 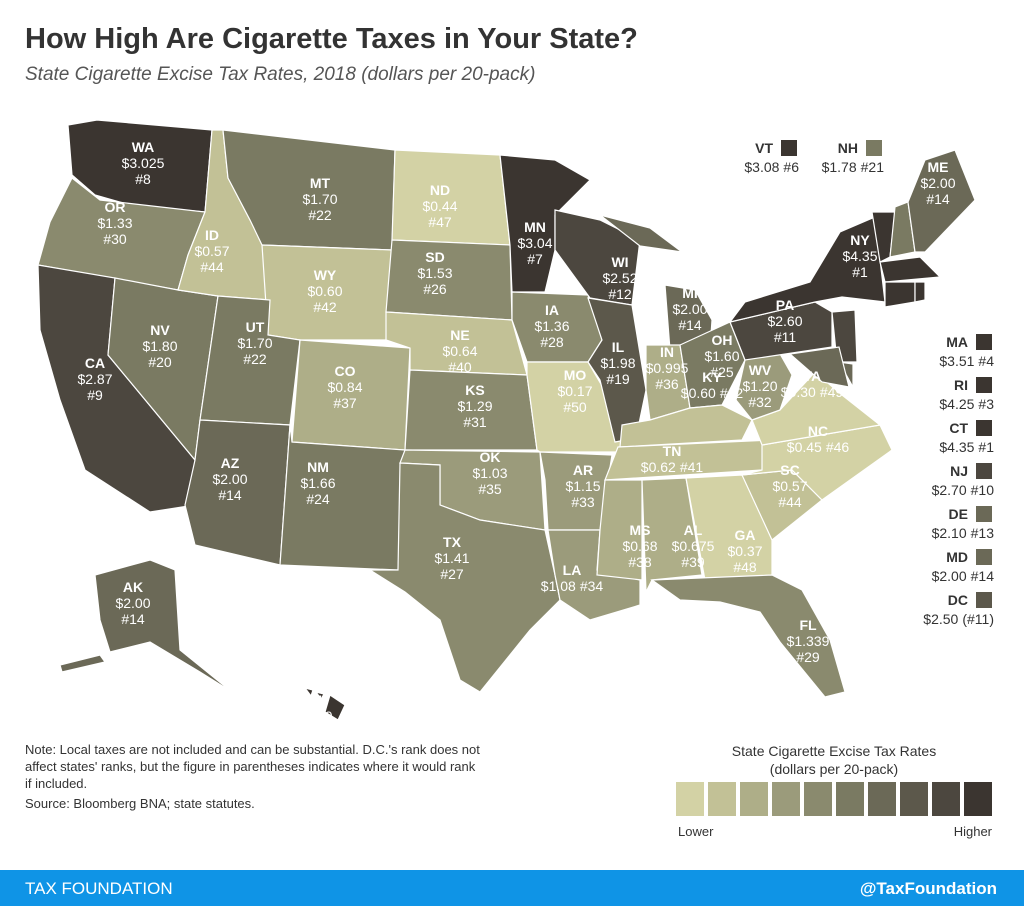 I want to click on state-abbr: CT, so click(x=958, y=428).